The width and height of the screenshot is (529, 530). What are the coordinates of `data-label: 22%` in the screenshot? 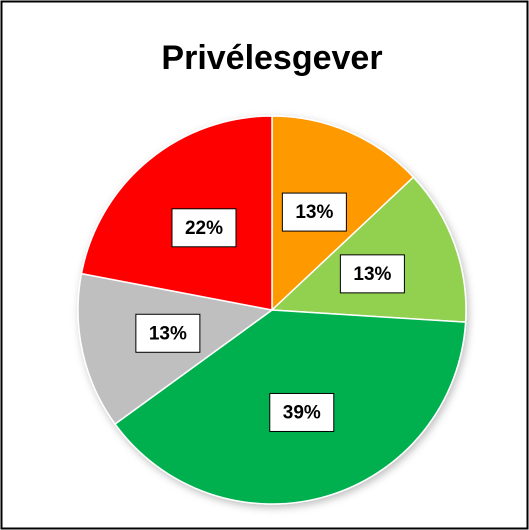 It's located at (204, 228).